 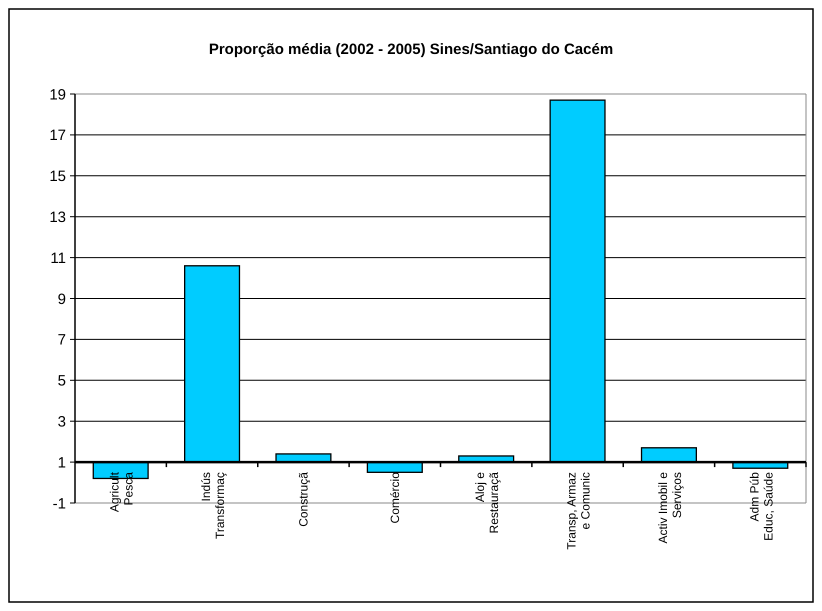 What do you see at coordinates (487, 503) in the screenshot?
I see `x-tick-label: Aloj e Restauraçã` at bounding box center [487, 503].